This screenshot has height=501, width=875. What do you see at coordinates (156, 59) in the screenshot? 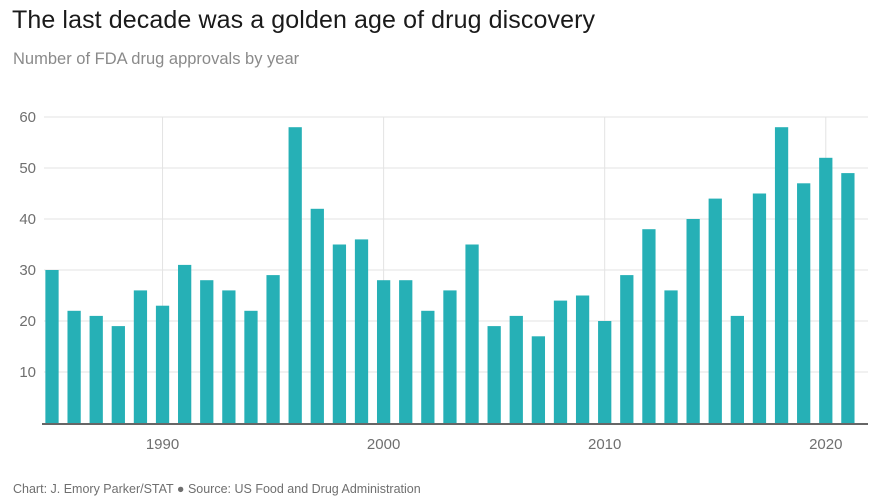
I see `chart-subtitle: Number of FDA drug approvals by year` at bounding box center [156, 59].